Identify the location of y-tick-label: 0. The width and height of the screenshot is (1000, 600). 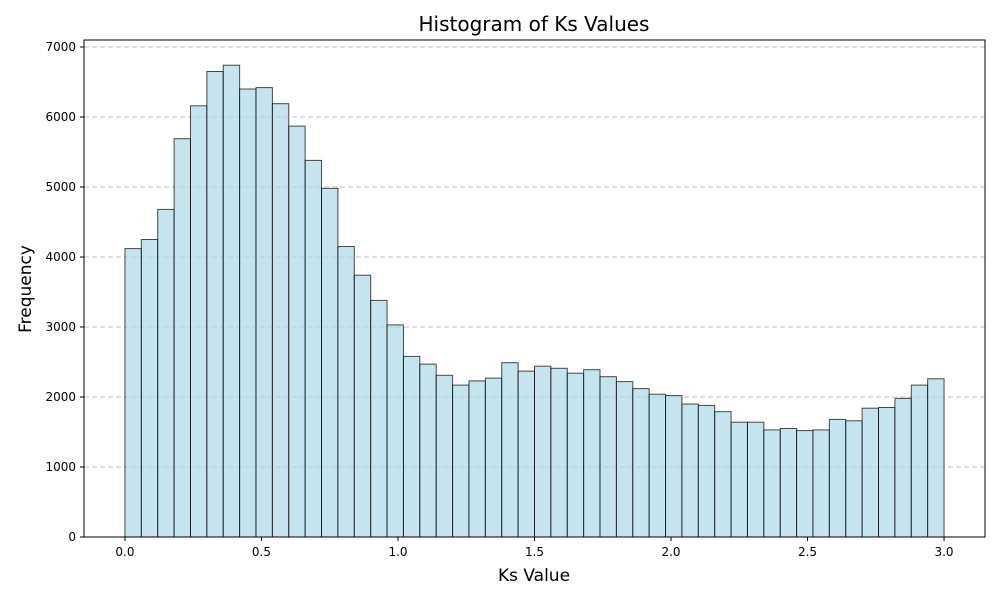
(72, 537).